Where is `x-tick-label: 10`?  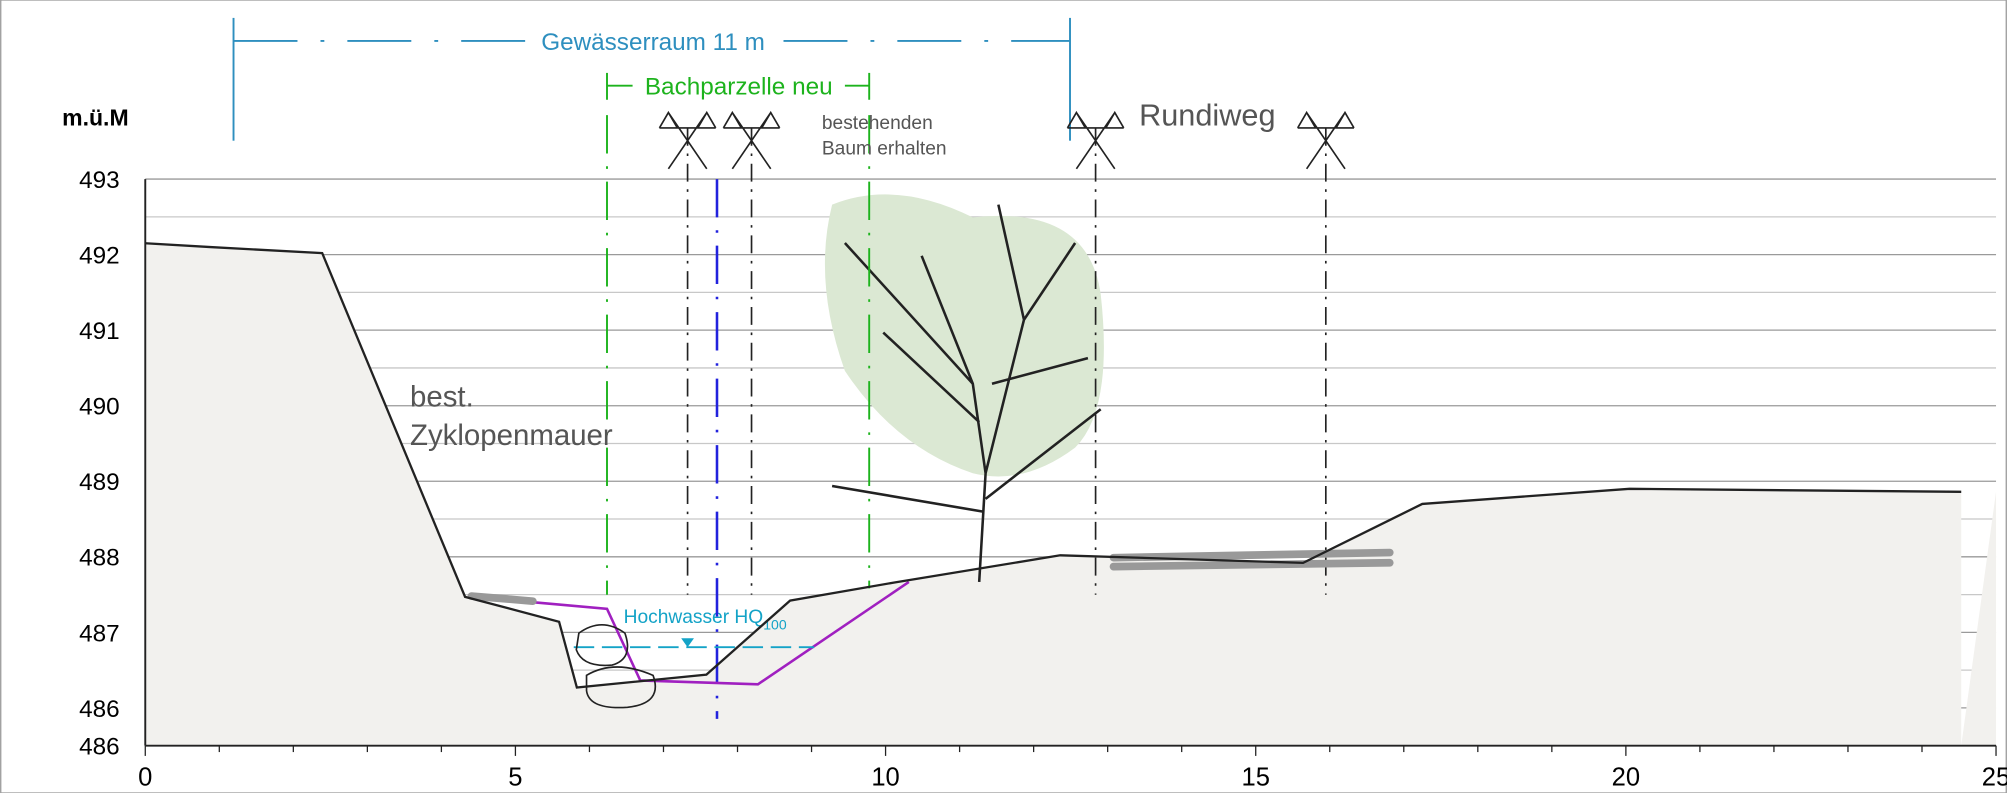
x-tick-label: 10 is located at coordinates (885, 777).